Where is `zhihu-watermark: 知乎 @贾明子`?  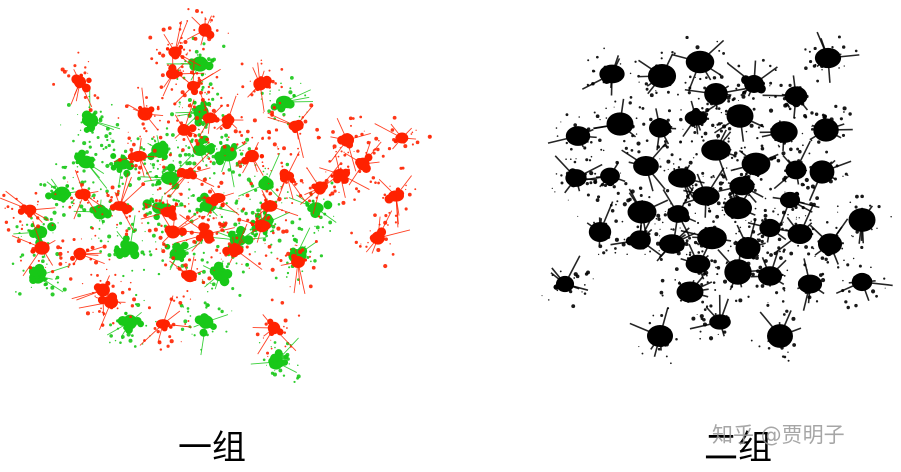 zhihu-watermark: 知乎 @贾明子 is located at coordinates (778, 435).